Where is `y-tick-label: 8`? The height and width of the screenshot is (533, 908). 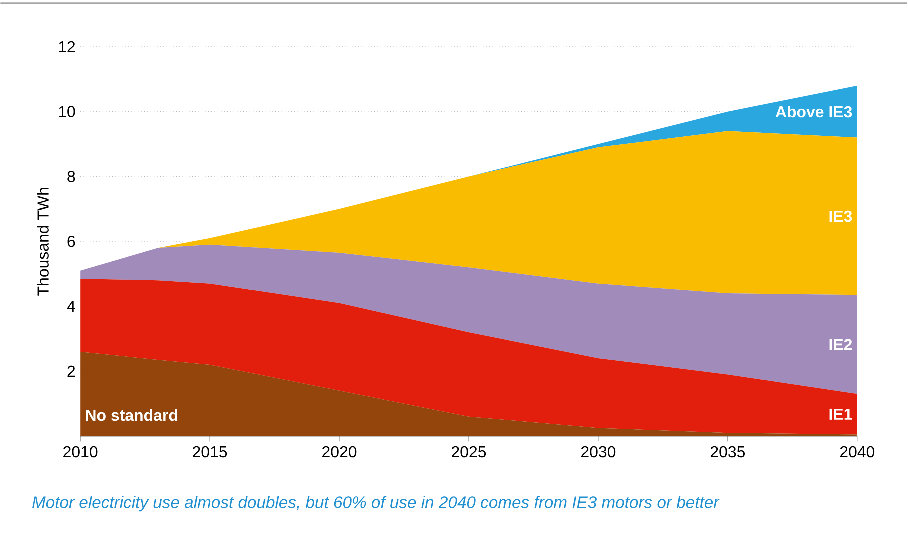
y-tick-label: 8 is located at coordinates (72, 176).